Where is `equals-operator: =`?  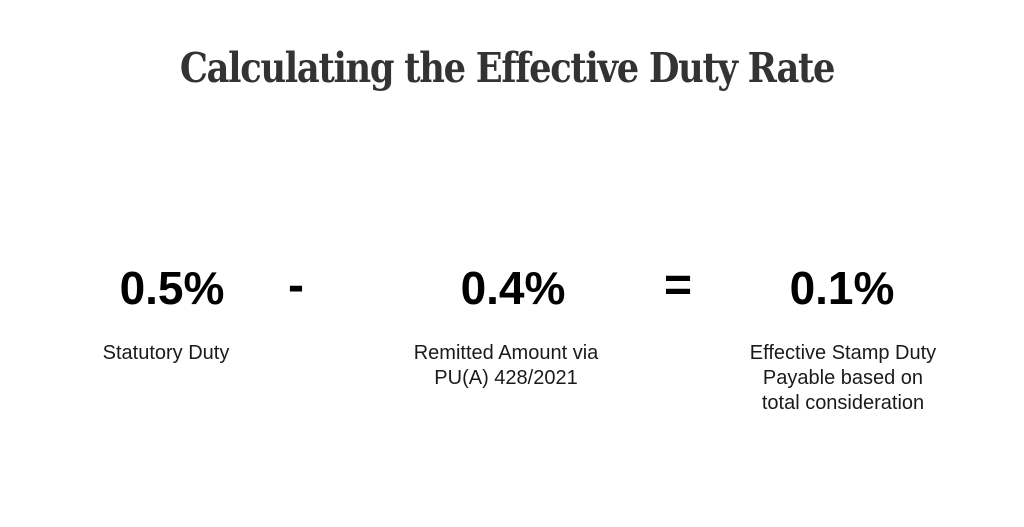 equals-operator: = is located at coordinates (678, 285).